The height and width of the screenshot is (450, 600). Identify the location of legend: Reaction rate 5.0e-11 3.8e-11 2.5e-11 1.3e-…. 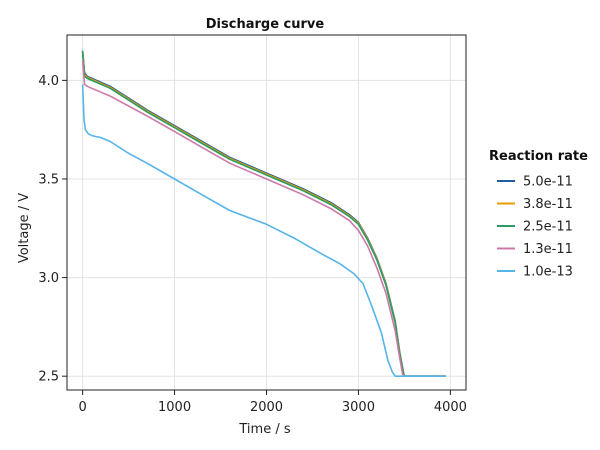
(538, 214).